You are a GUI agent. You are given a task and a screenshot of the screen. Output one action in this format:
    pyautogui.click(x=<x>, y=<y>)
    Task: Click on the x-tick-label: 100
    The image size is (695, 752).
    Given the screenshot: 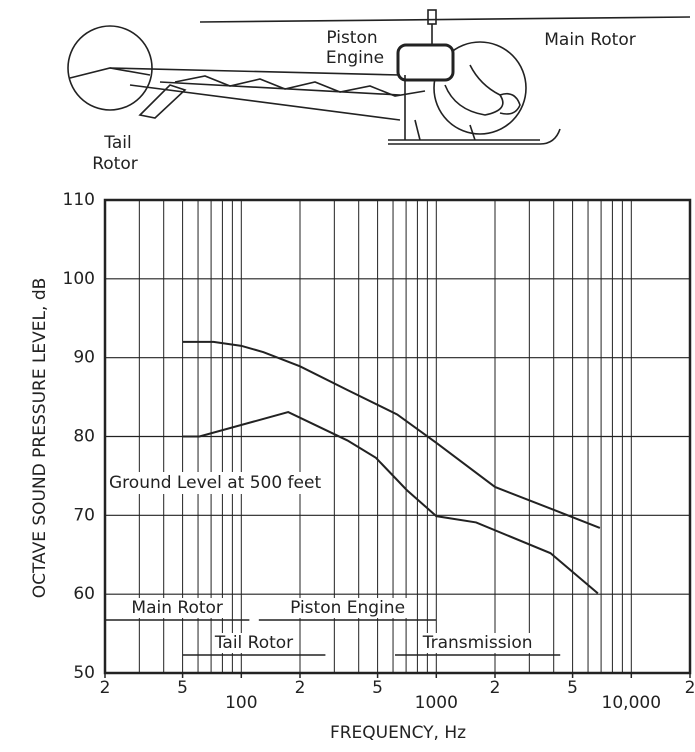 What is the action you would take?
    pyautogui.click(x=241, y=703)
    